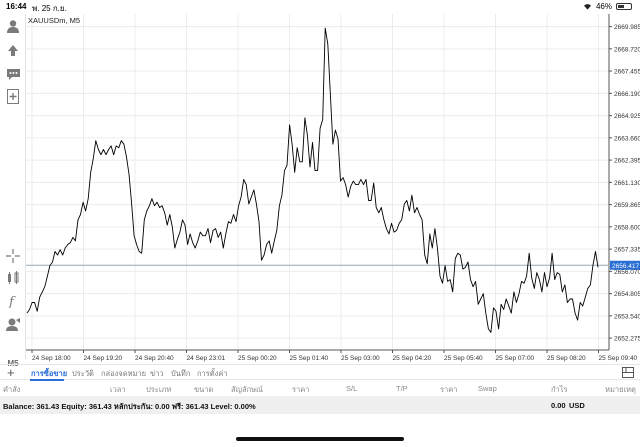  Describe the element at coordinates (566, 358) in the screenshot. I see `time-tick-label: 25 Sep 08:20` at that location.